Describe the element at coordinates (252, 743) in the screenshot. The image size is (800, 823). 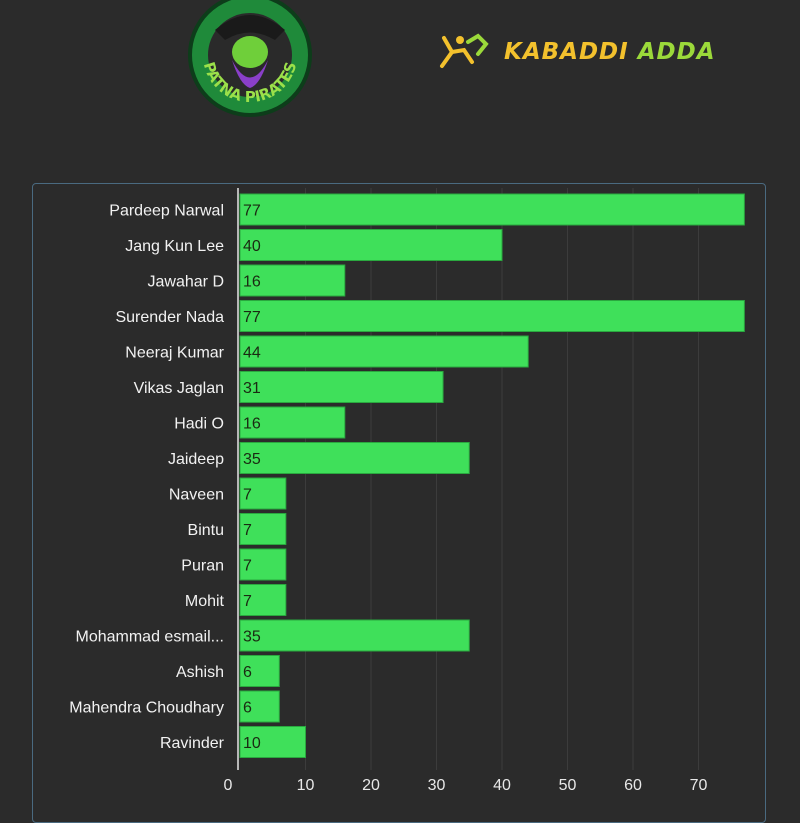
I see `bar-value-label: 10` at that location.